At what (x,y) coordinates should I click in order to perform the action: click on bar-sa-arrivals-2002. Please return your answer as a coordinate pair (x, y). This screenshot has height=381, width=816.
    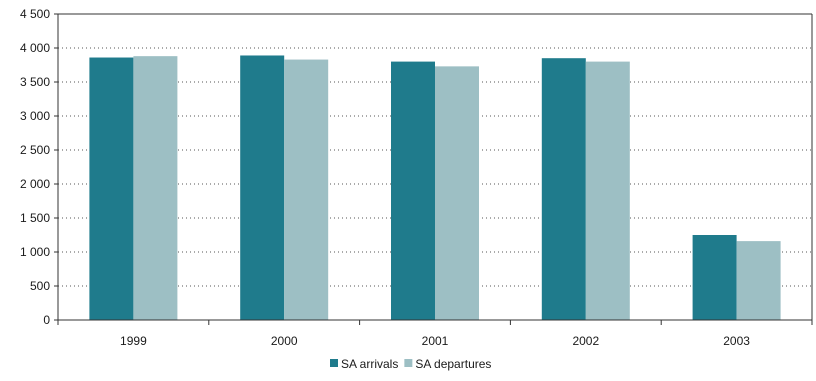
    Looking at the image, I should click on (563, 189).